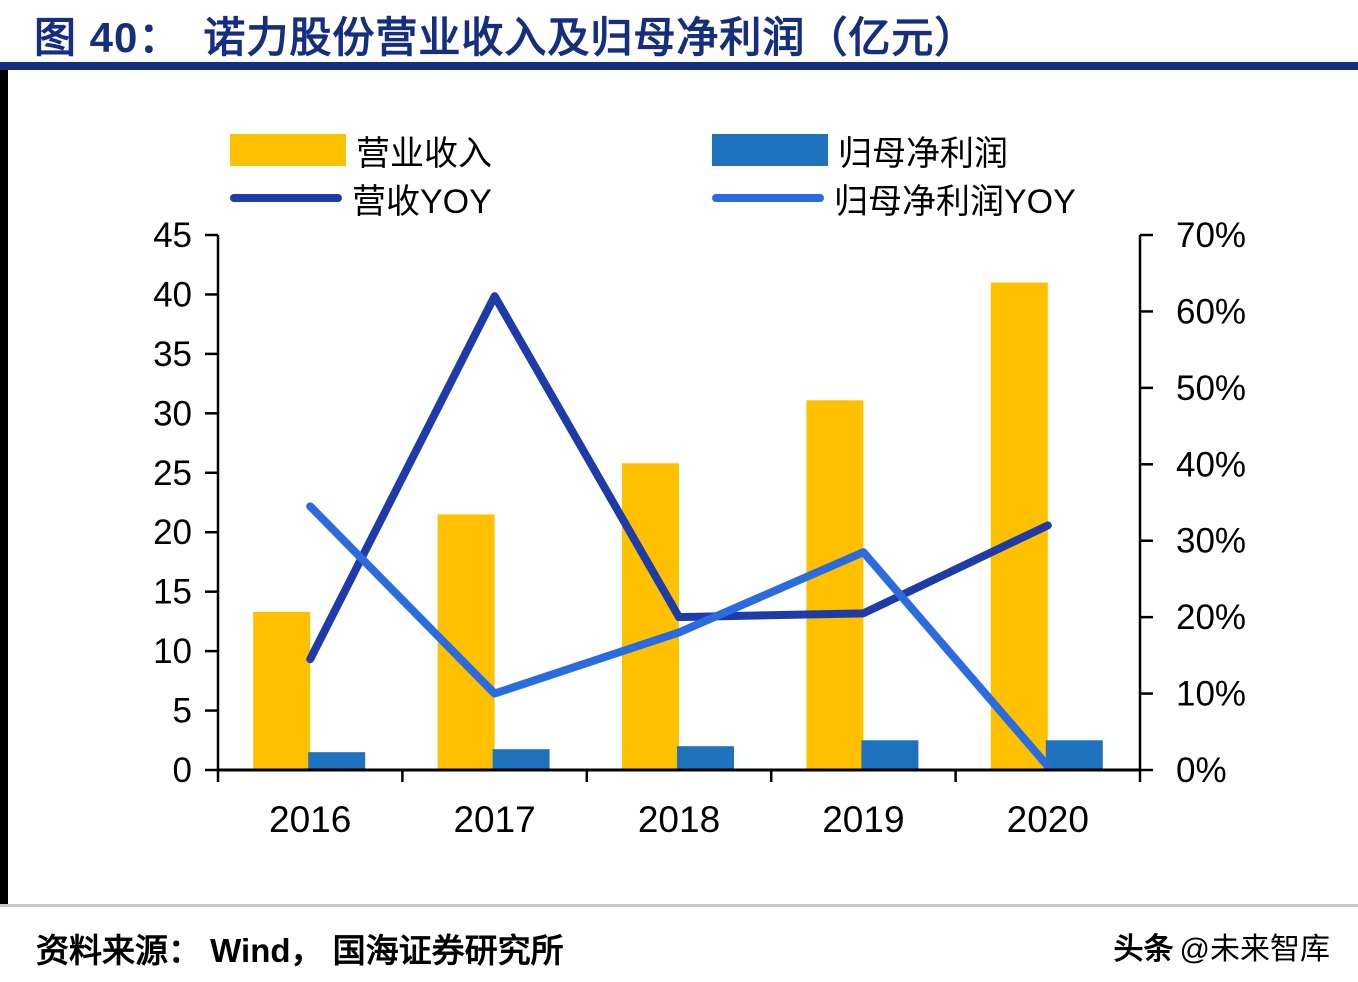 Image resolution: width=1358 pixels, height=982 pixels. What do you see at coordinates (590, 37) in the screenshot?
I see `figure-title-text: 诺力股份营业收入及归母净利润（亿元）` at bounding box center [590, 37].